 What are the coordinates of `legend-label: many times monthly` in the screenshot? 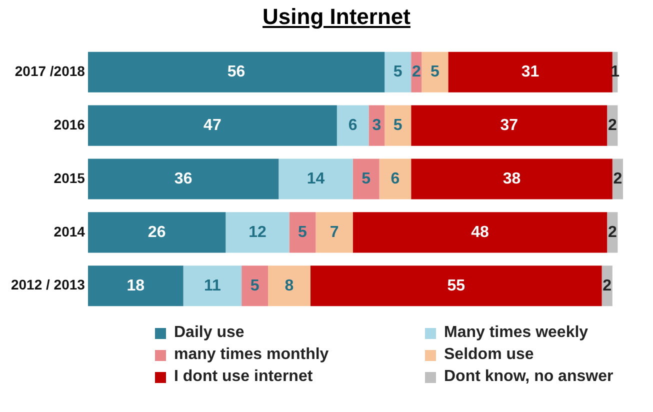 It's located at (251, 355).